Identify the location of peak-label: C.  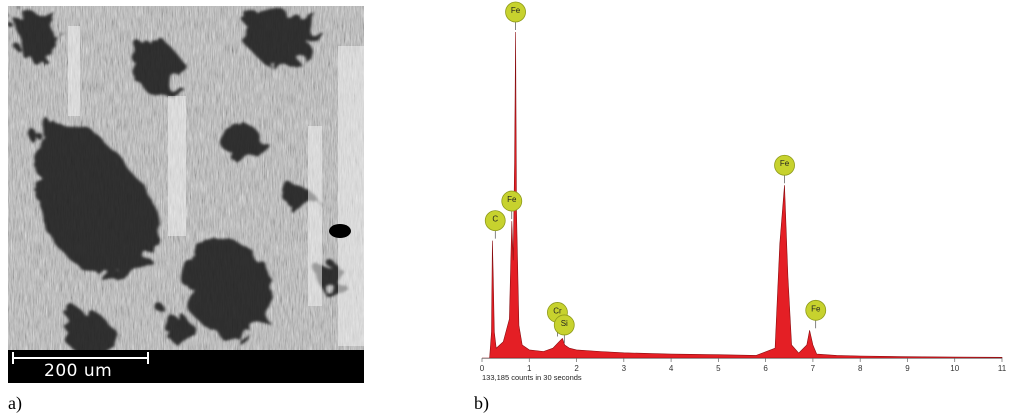
(495, 219).